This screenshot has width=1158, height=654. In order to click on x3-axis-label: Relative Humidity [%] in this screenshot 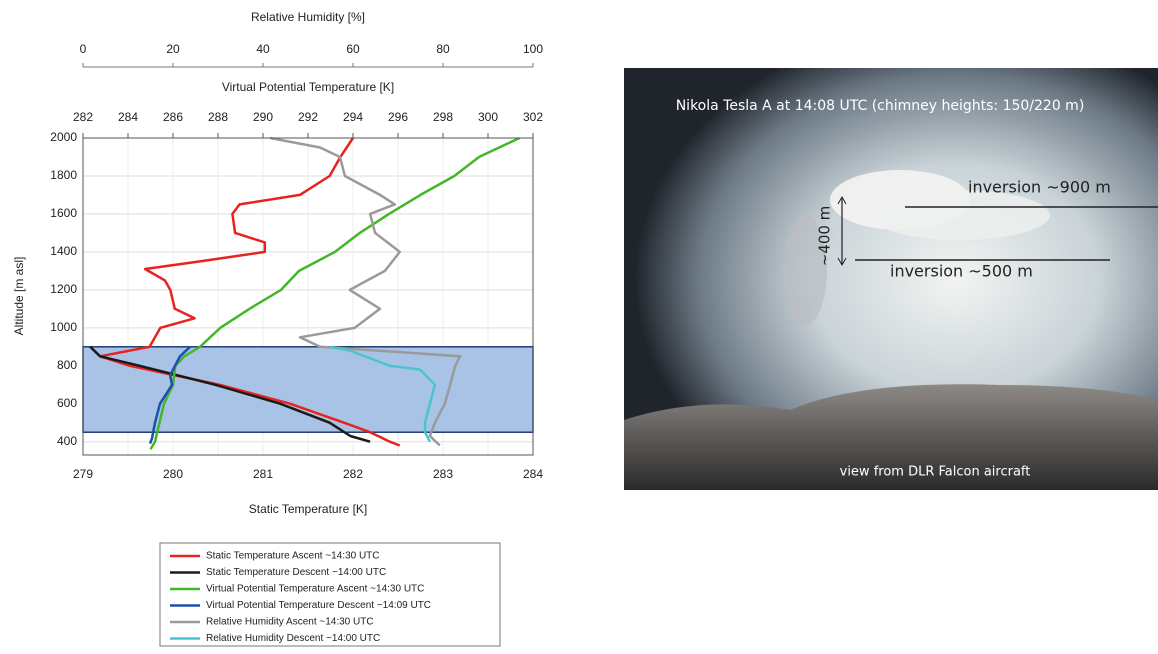, I will do `click(308, 17)`.